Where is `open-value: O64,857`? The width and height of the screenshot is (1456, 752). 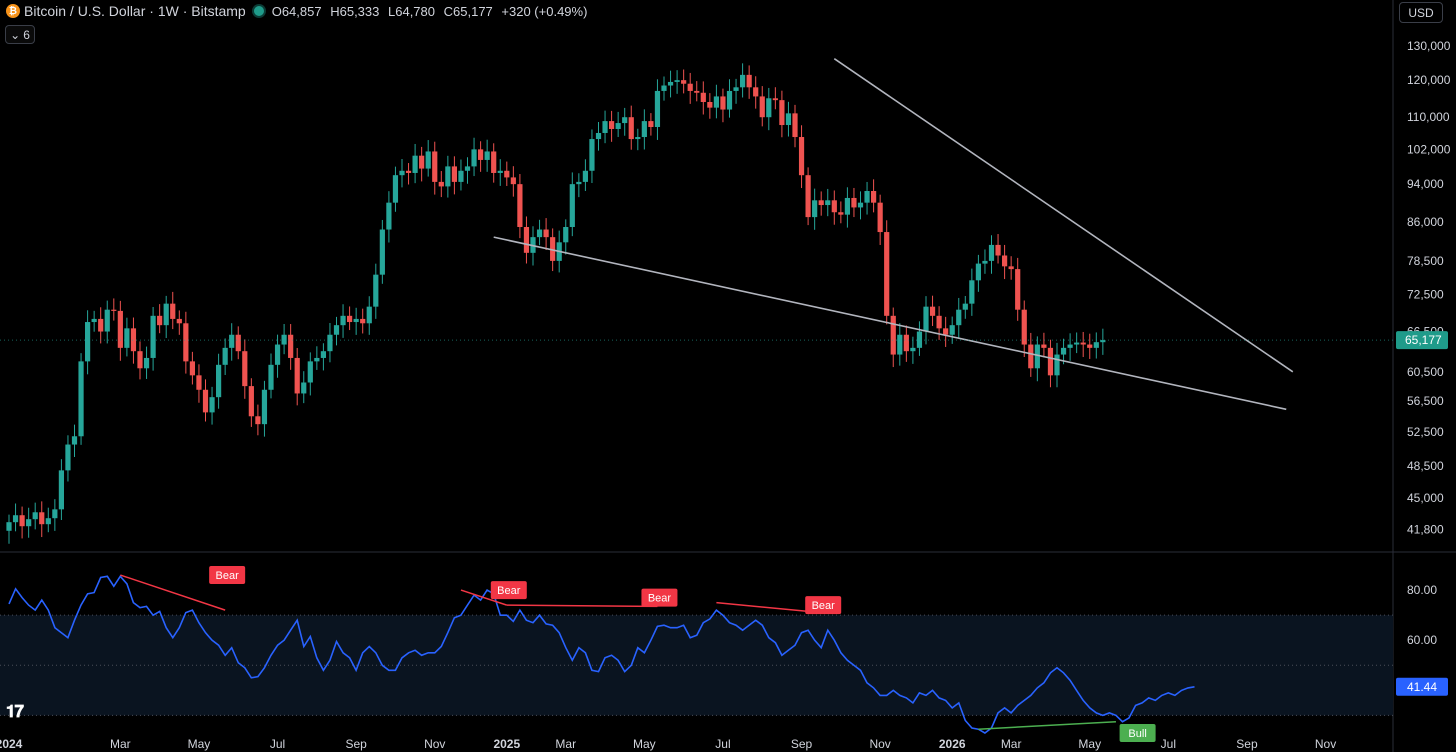 open-value: O64,857 is located at coordinates (296, 11).